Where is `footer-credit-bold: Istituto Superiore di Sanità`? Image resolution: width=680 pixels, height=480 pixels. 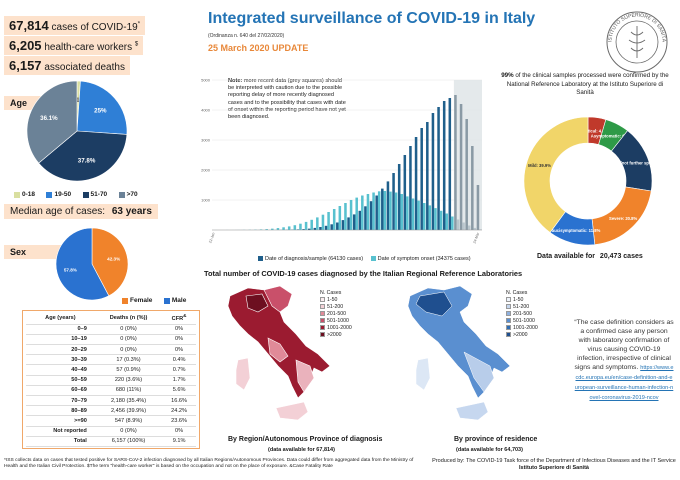
footer-credit-bold: Istituto Superiore di Sanità is located at coordinates (554, 468).